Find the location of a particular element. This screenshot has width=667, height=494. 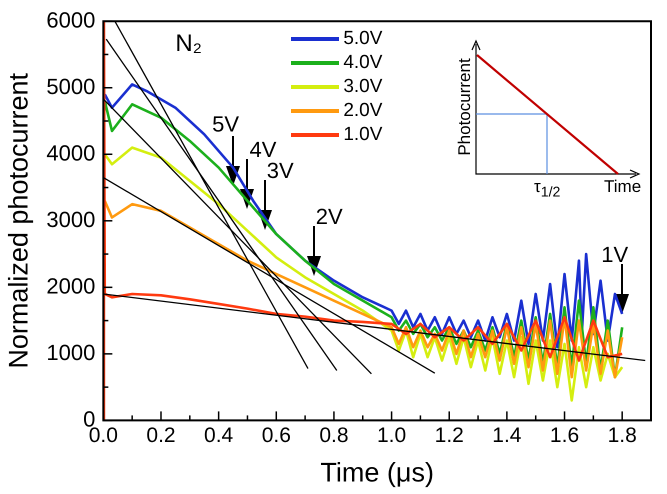

y-tick-label: 4000 is located at coordinates (71, 153).